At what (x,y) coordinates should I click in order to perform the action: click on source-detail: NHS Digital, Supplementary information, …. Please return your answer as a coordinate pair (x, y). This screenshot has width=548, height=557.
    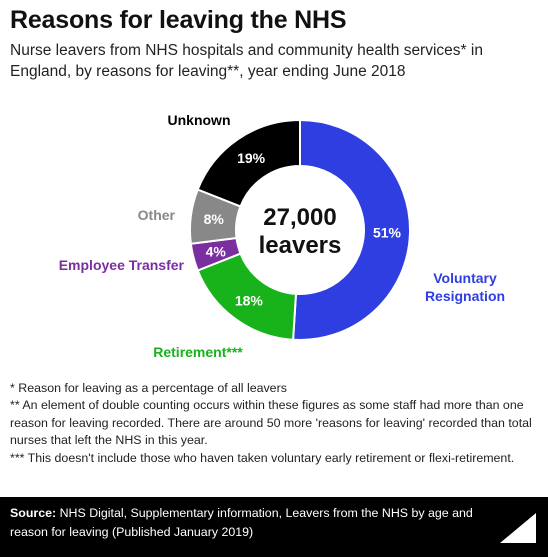
    Looking at the image, I should click on (241, 522).